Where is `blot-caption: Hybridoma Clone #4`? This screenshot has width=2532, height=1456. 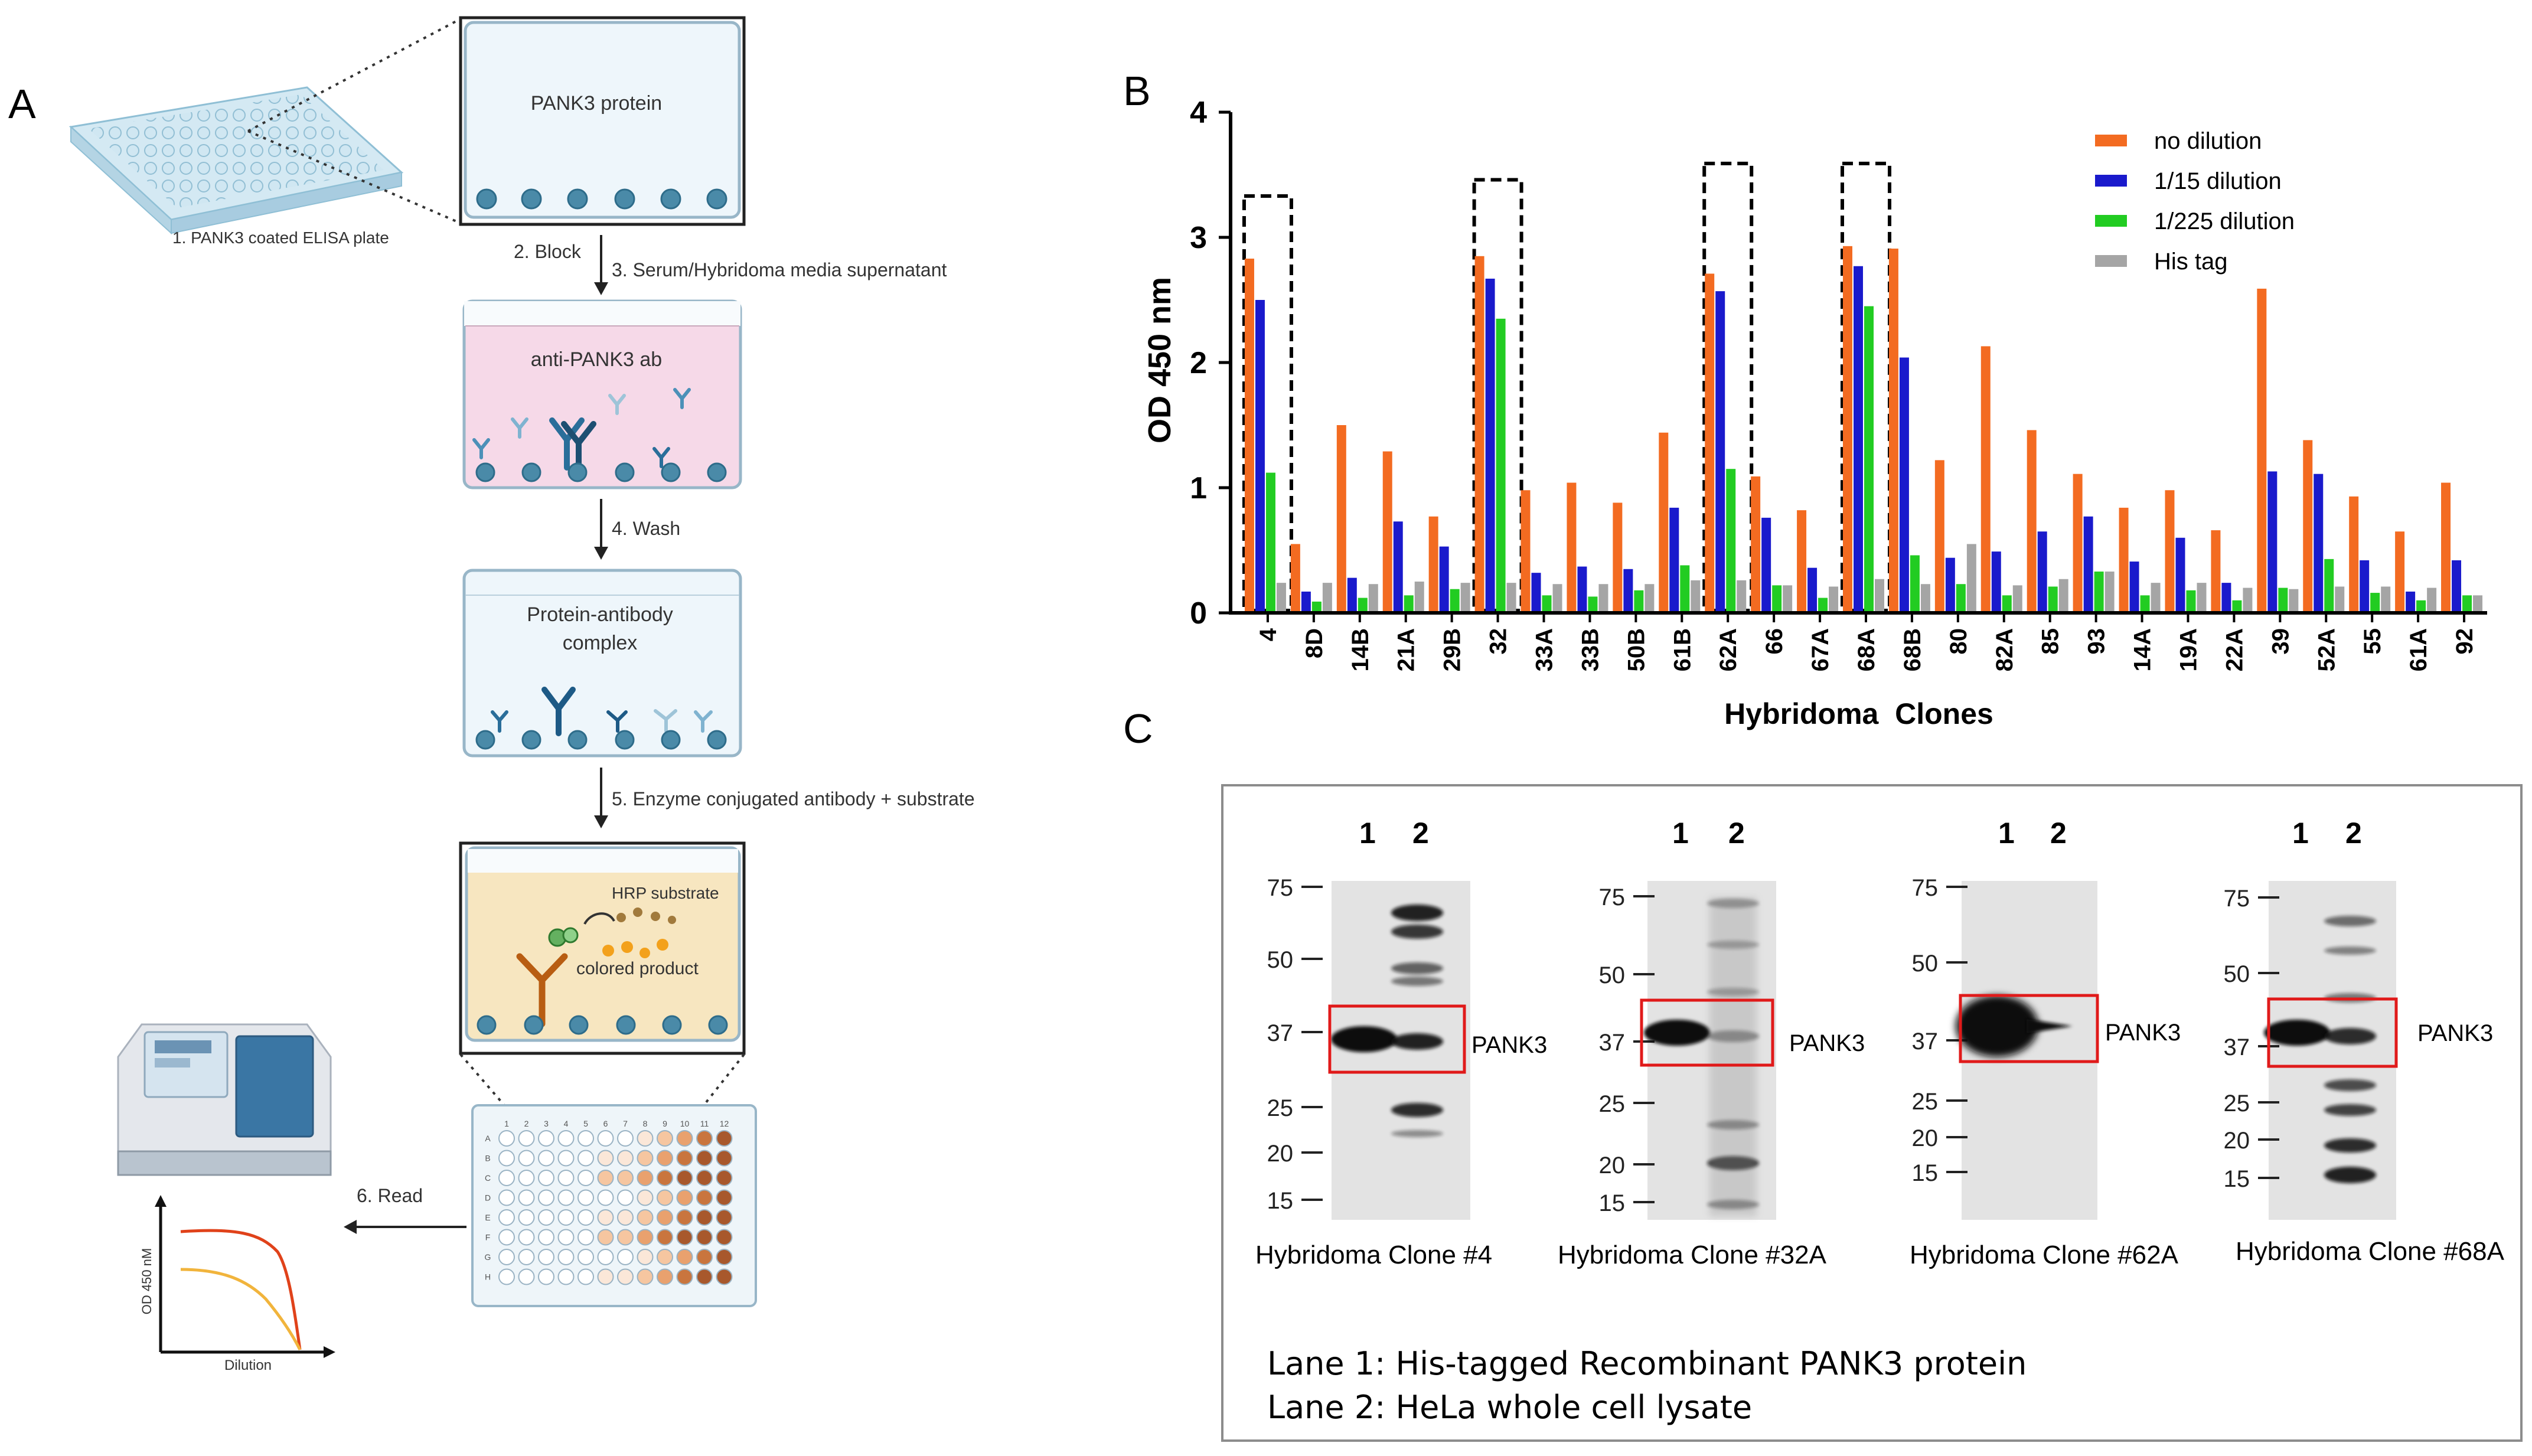 blot-caption: Hybridoma Clone #4 is located at coordinates (1373, 1254).